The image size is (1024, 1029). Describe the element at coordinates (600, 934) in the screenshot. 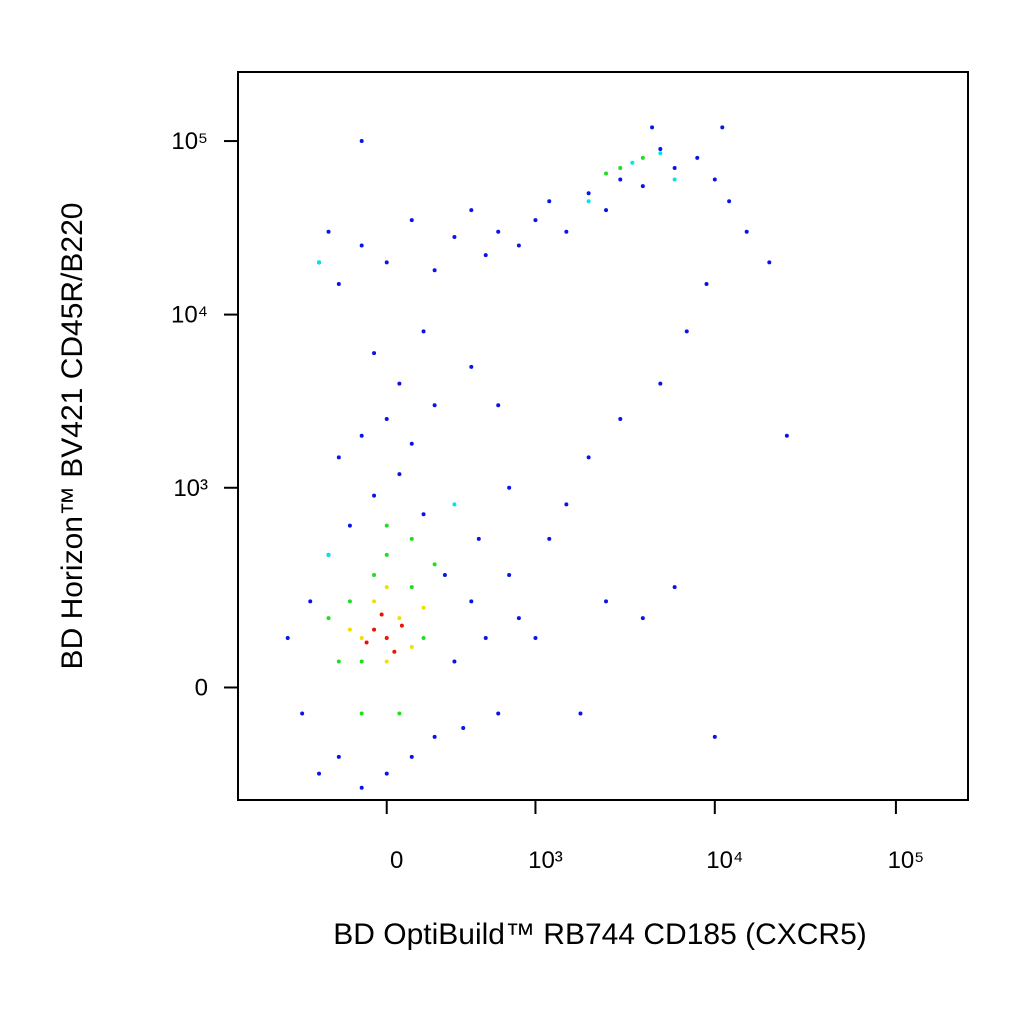

I see `x-axis-title: BD OptiBuild™ RB744 CD185 (CXCR5)` at that location.